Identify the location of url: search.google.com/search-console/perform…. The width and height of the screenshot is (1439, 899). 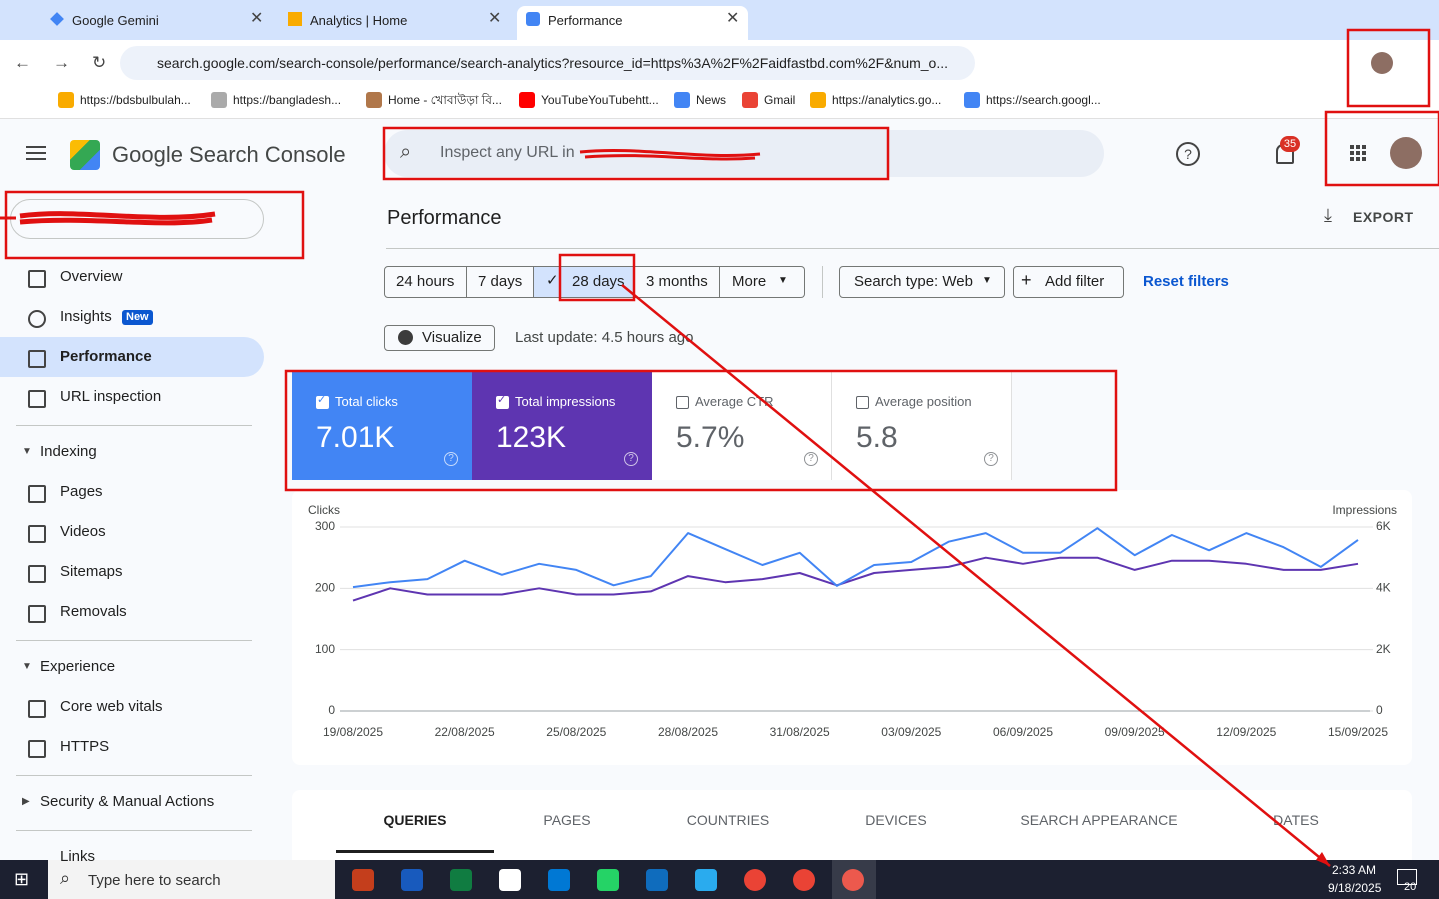
(553, 63).